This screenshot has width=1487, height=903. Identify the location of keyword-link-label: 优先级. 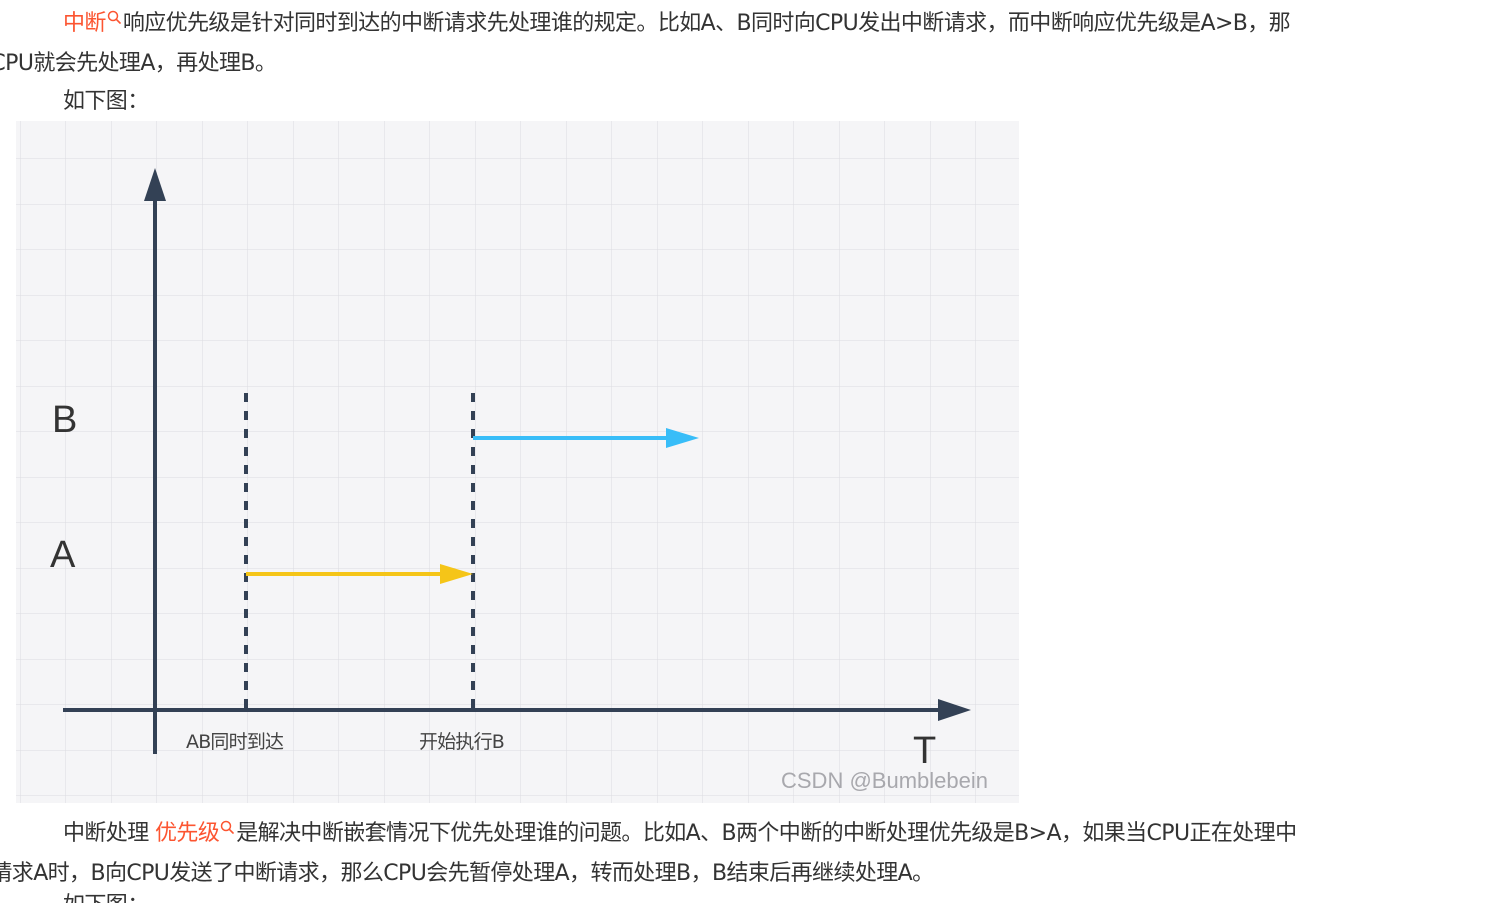
(187, 833).